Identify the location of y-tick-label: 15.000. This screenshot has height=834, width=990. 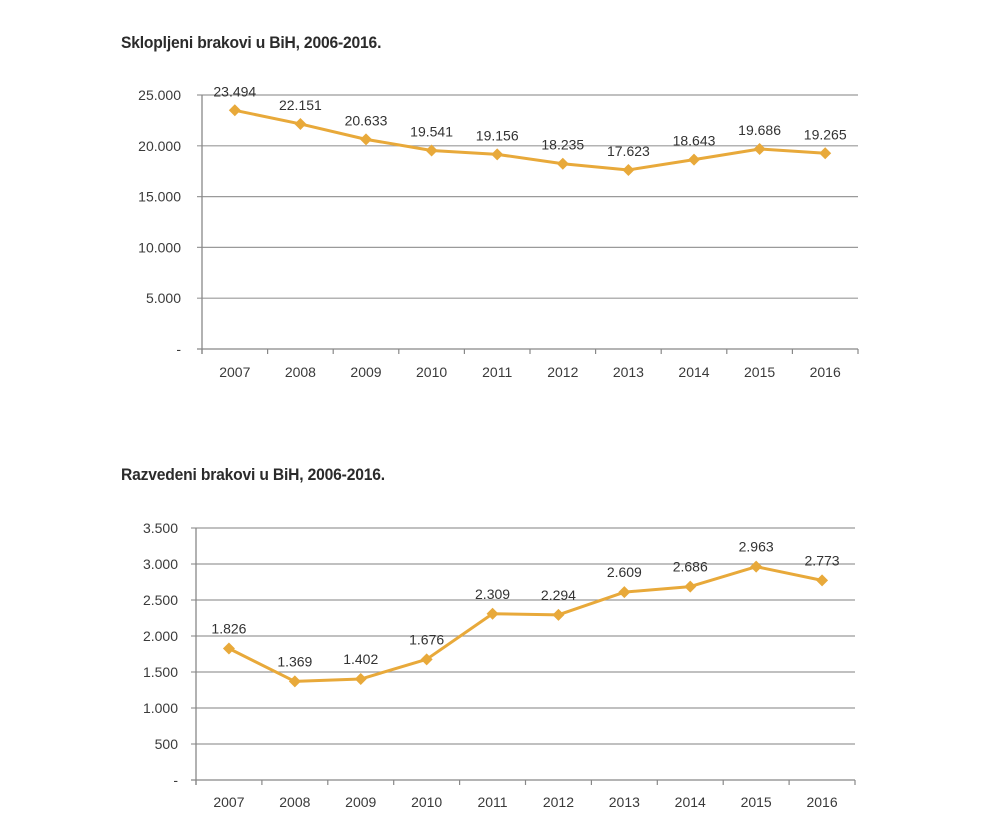
(159, 197).